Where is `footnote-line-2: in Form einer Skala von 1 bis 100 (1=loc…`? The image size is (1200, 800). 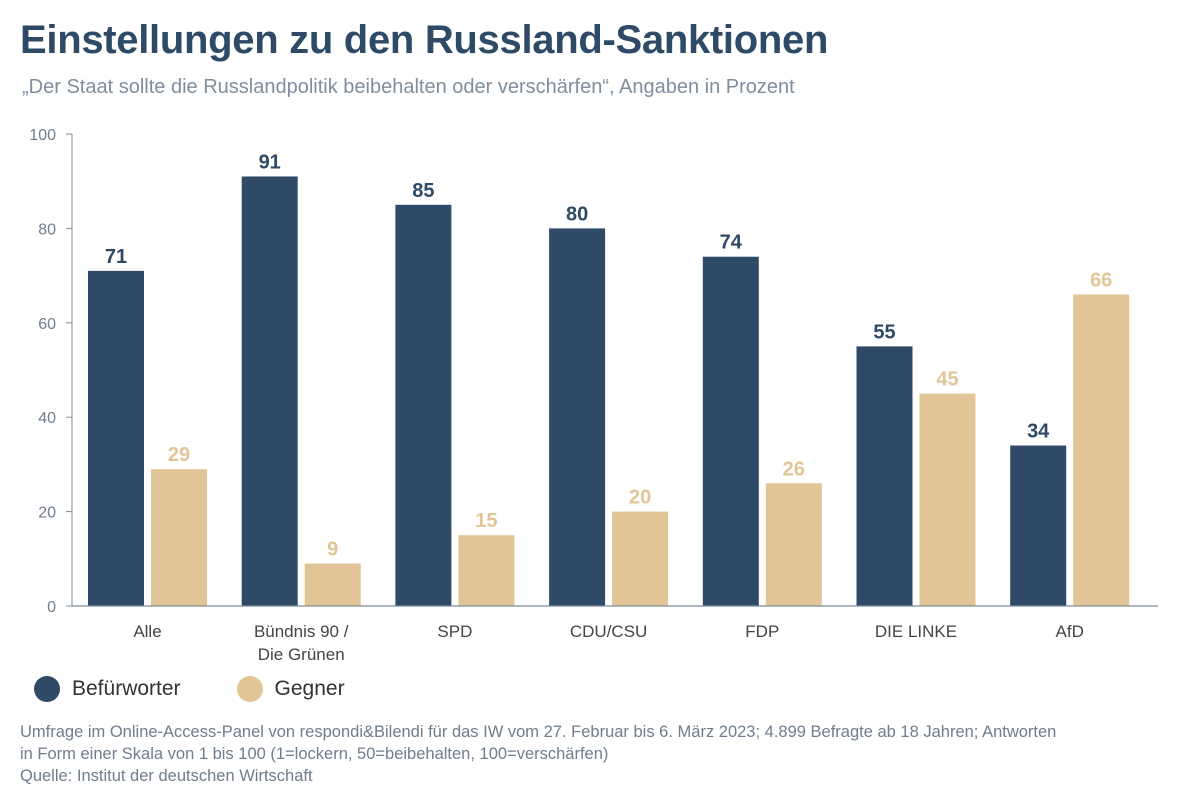
footnote-line-2: in Form einer Skala von 1 bis 100 (1=loc… is located at coordinates (314, 754).